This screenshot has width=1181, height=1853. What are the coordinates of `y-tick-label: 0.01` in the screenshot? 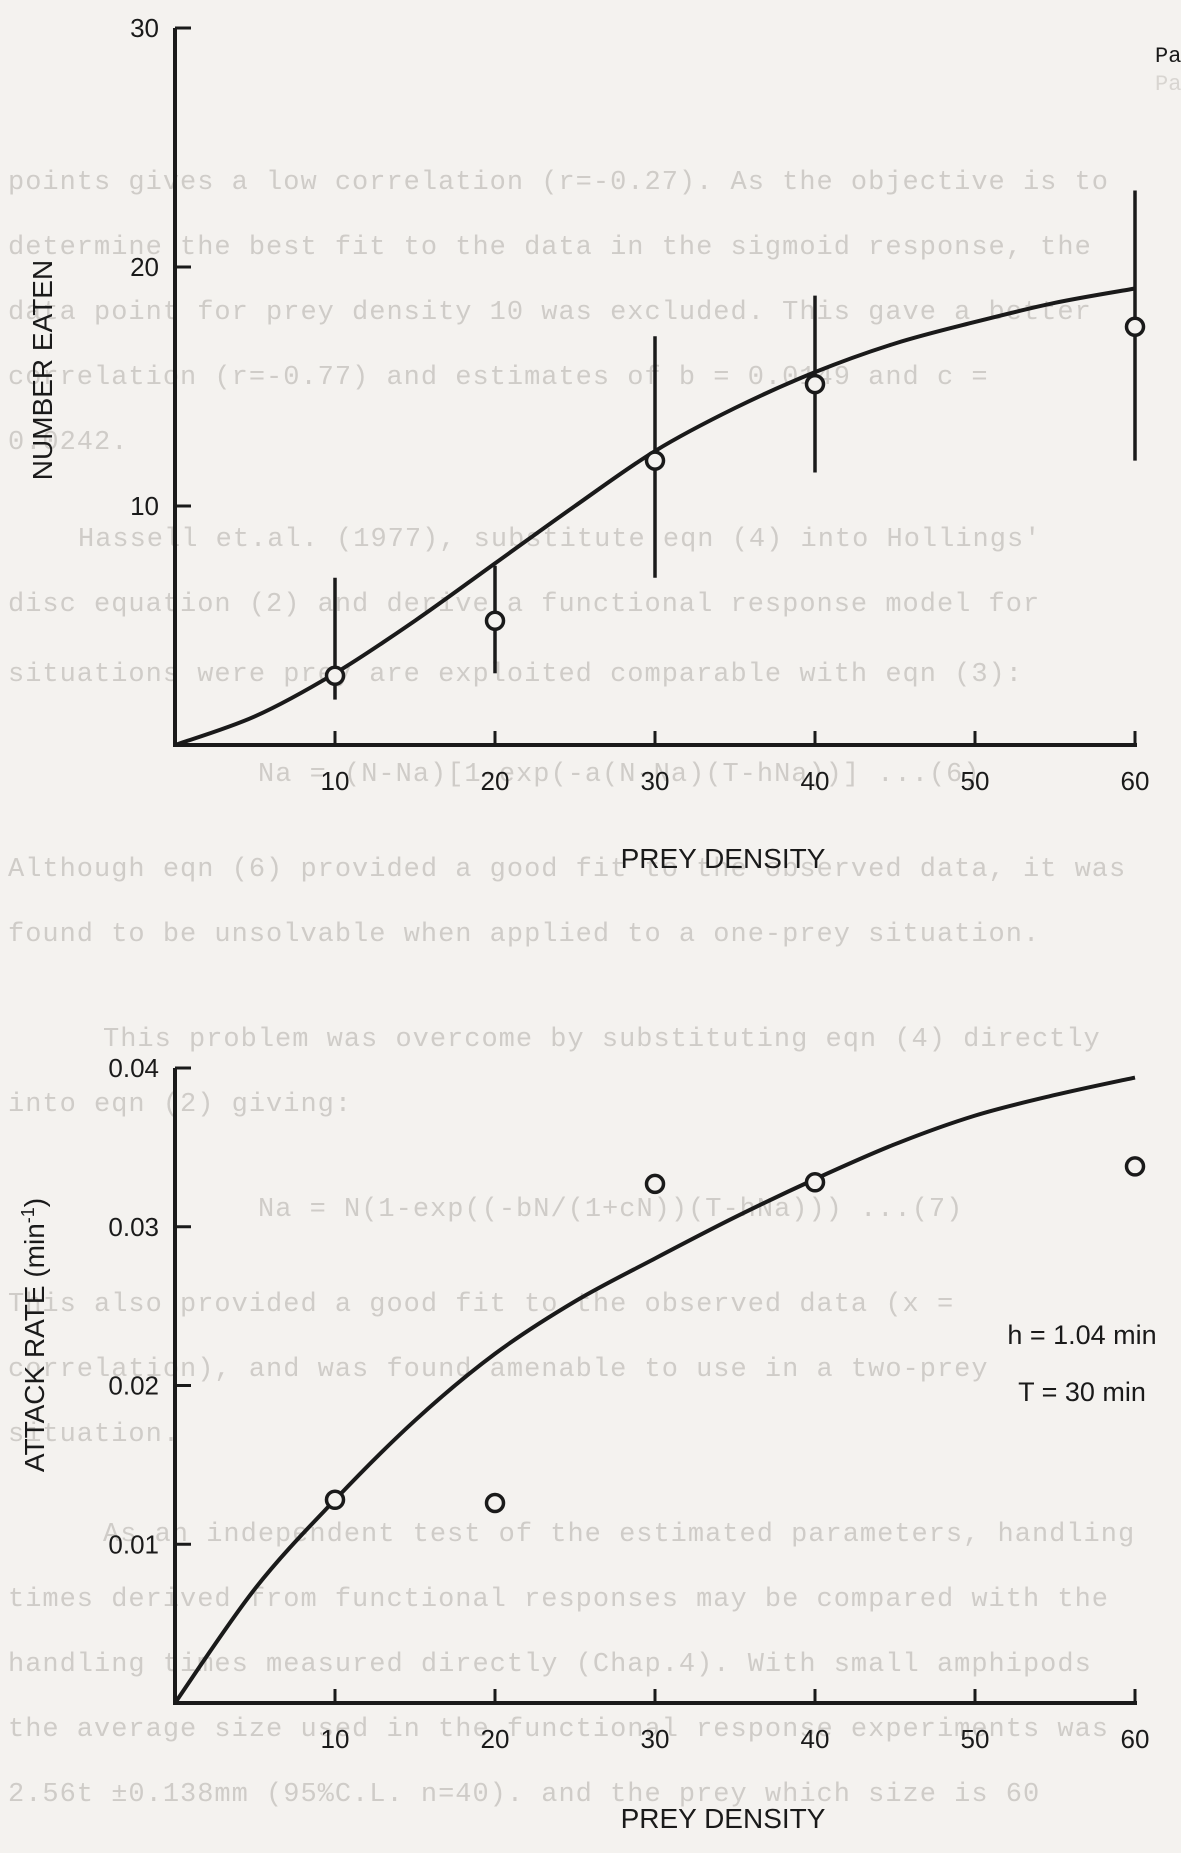 It's located at (133, 1544).